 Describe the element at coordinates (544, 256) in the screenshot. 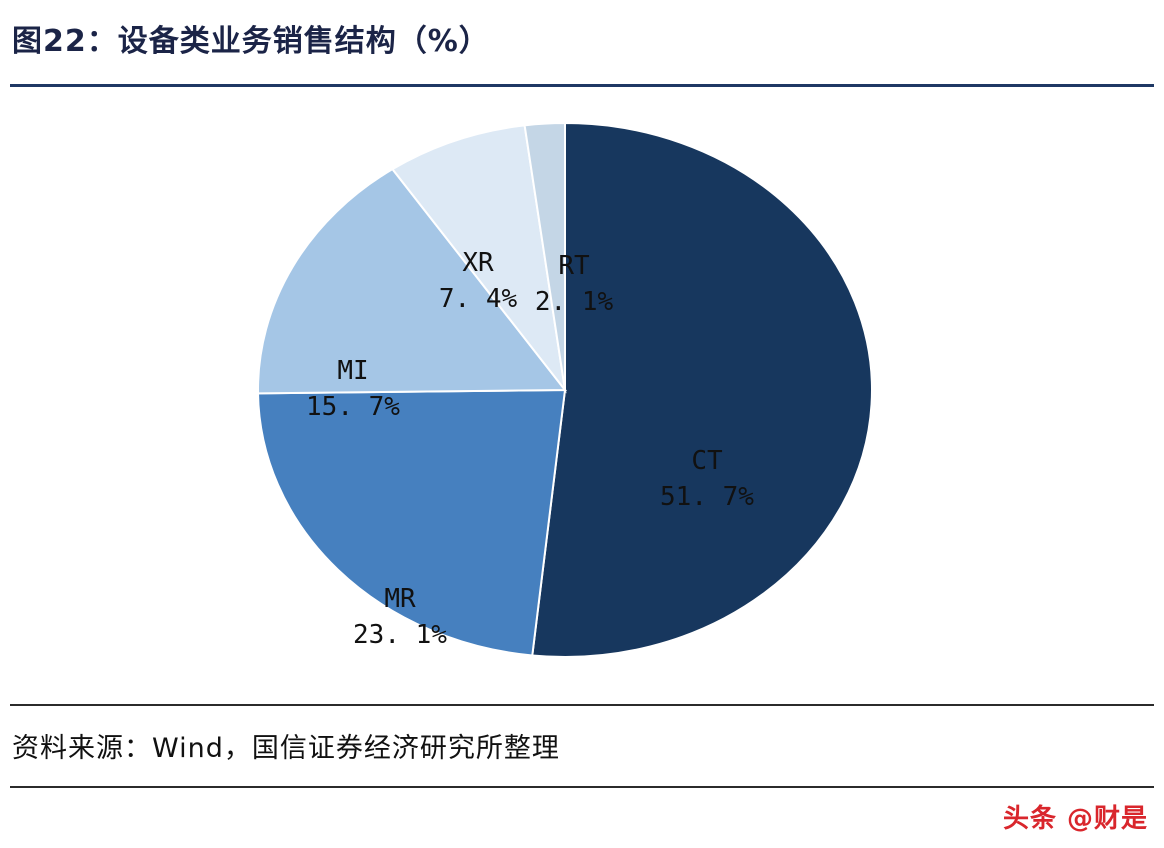

I see `pie-slice-rt` at that location.